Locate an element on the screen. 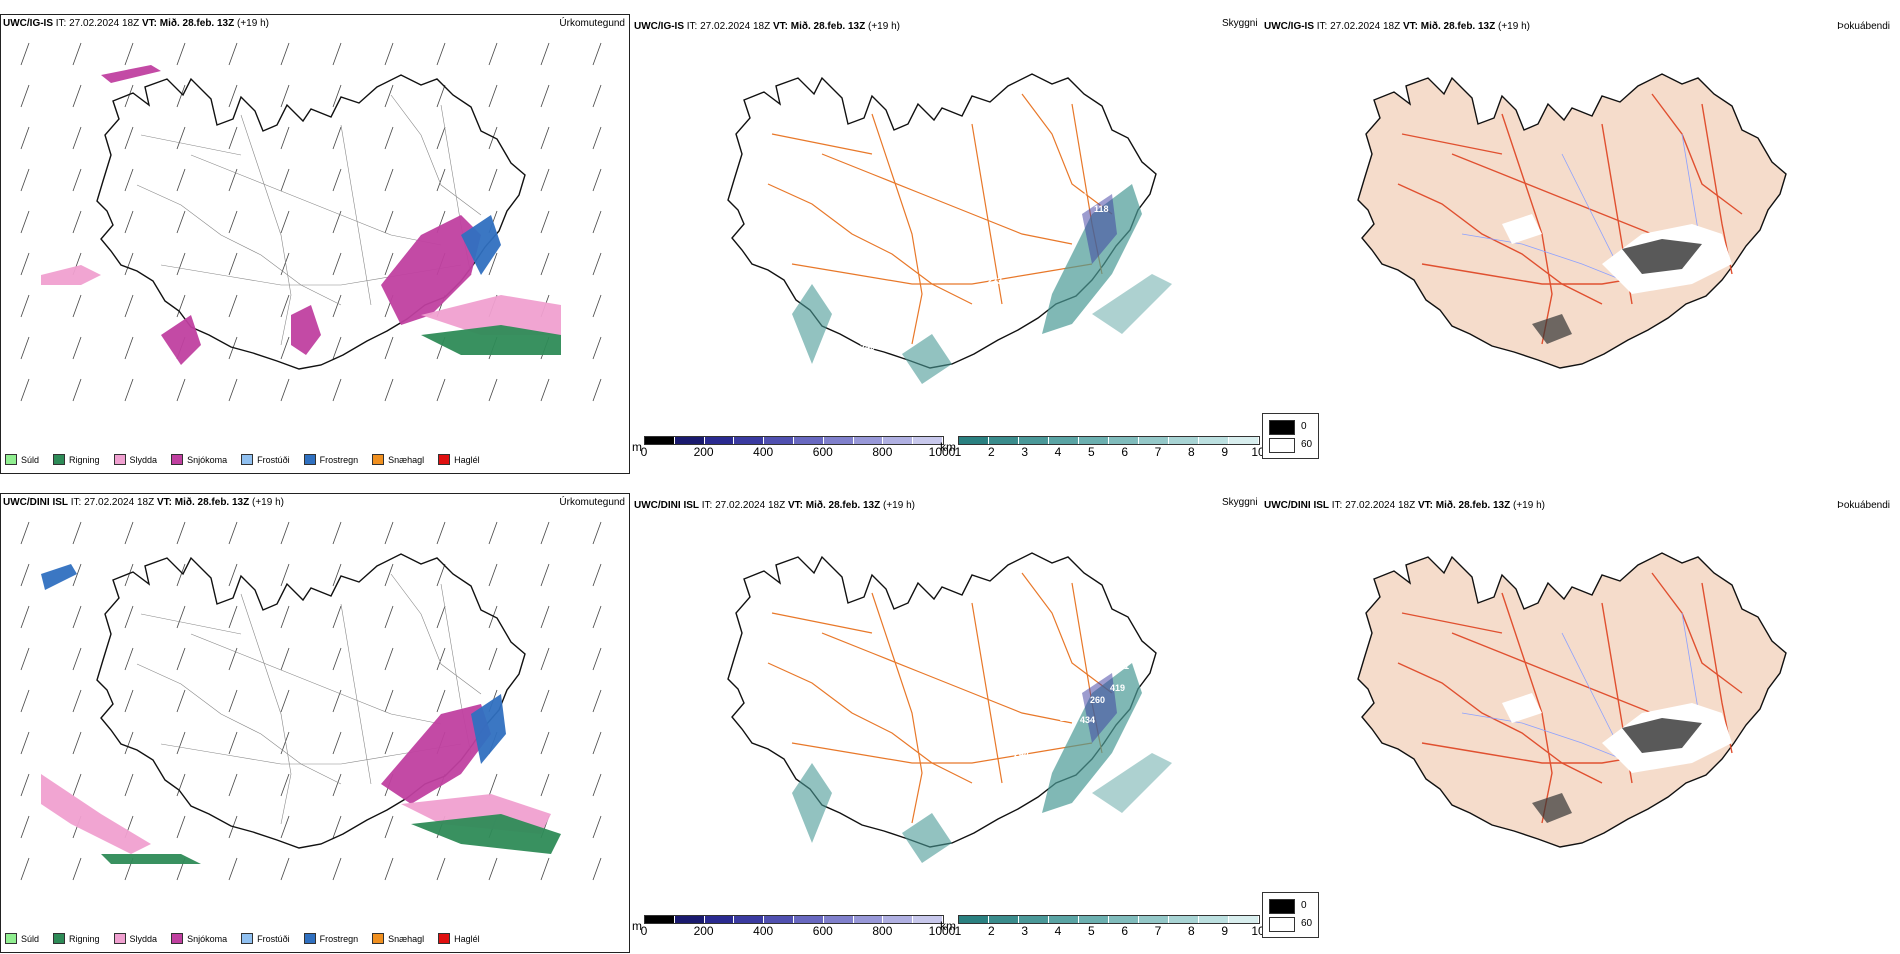  scale-tick-label: 1000 is located at coordinates (942, 452).